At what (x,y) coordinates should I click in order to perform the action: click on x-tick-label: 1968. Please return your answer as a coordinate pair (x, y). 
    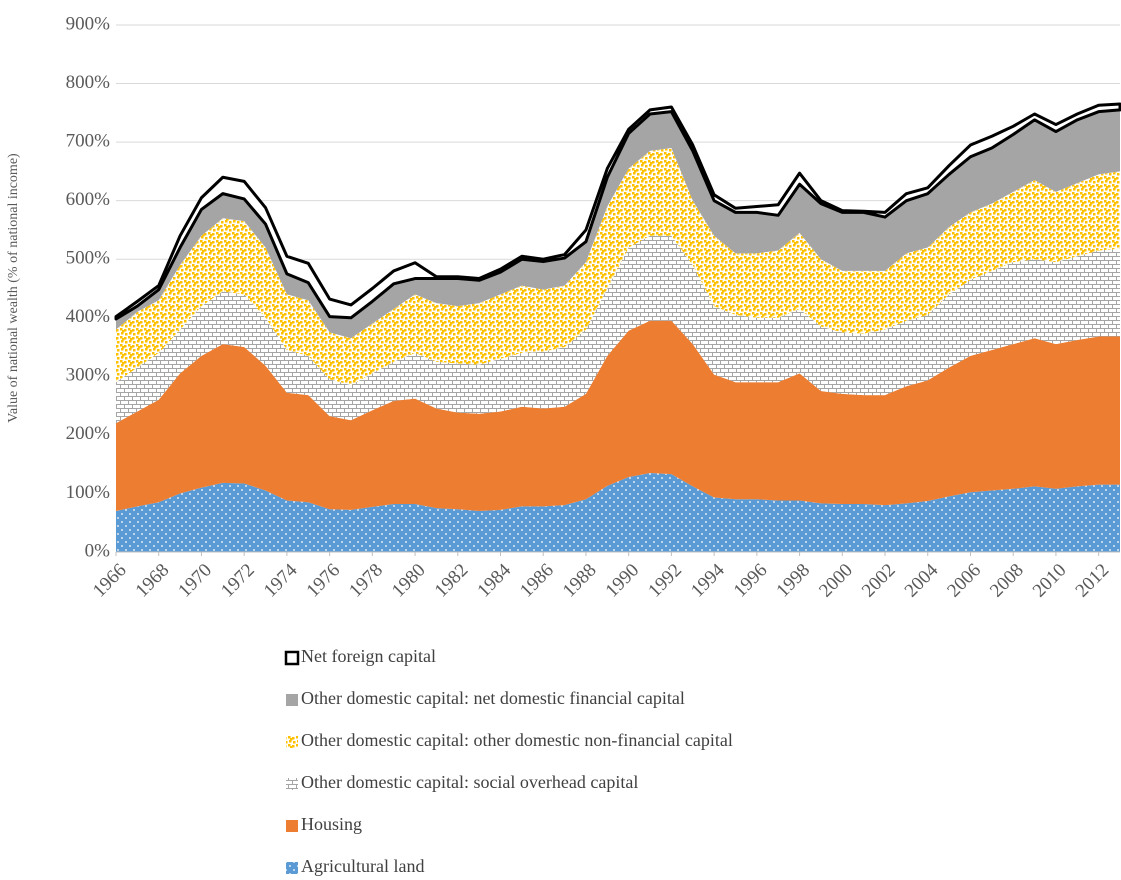
    Looking at the image, I should click on (153, 581).